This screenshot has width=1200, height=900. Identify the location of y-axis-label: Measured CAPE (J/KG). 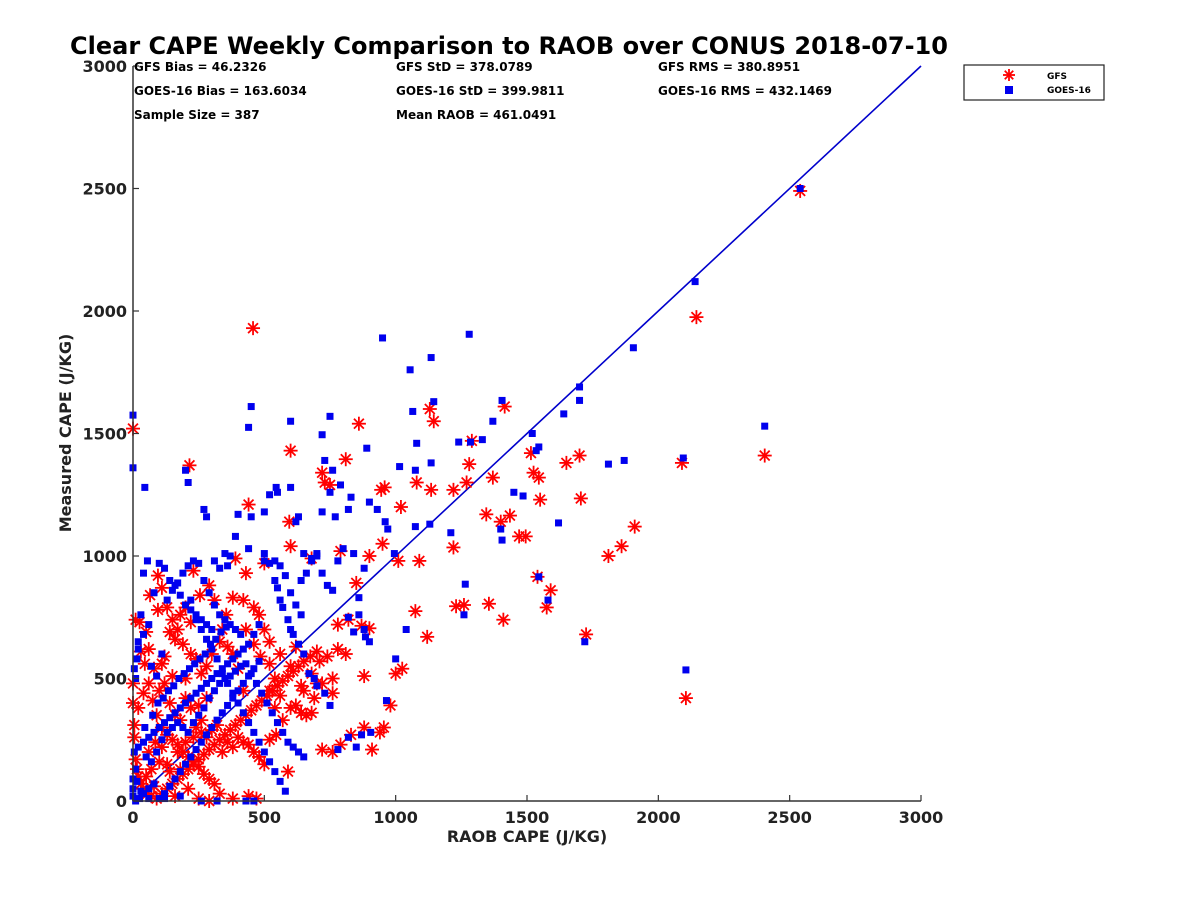
(65, 433).